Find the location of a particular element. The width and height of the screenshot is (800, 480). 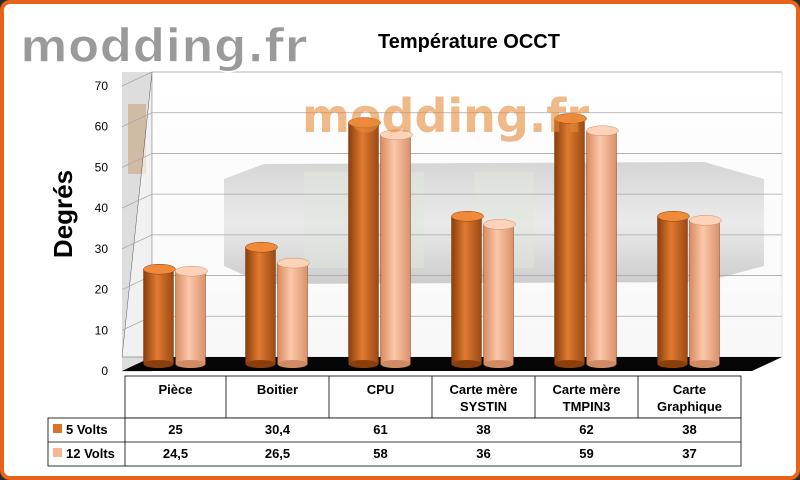

watermark-center: modding.fr is located at coordinates (445, 116).